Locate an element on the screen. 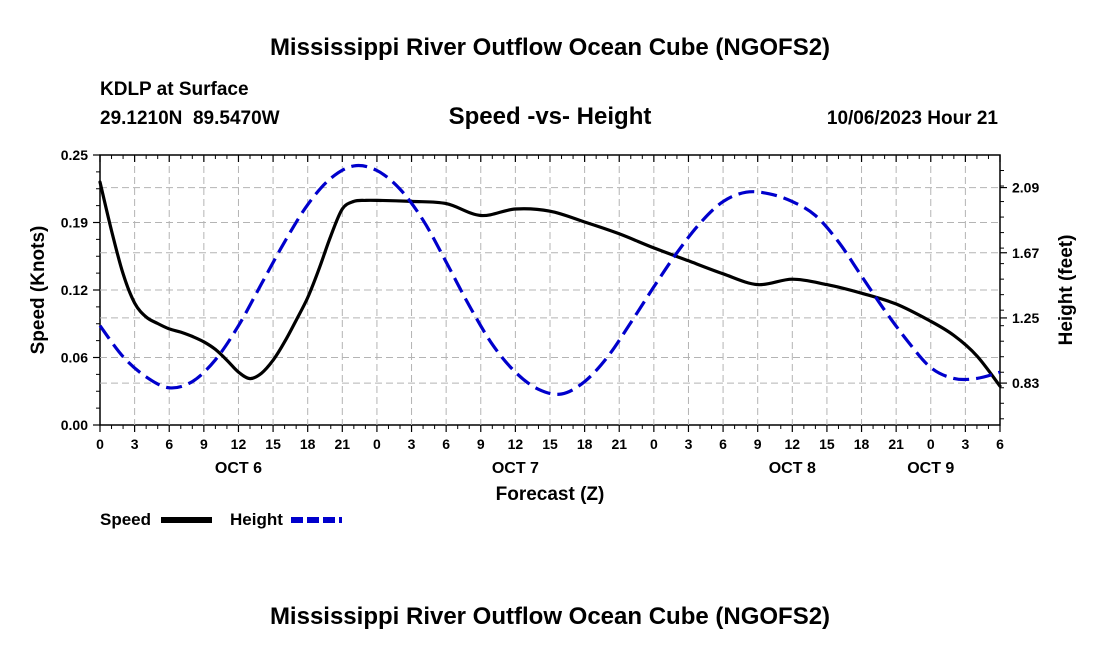 The height and width of the screenshot is (650, 1100). legend: Speed Height is located at coordinates (221, 519).